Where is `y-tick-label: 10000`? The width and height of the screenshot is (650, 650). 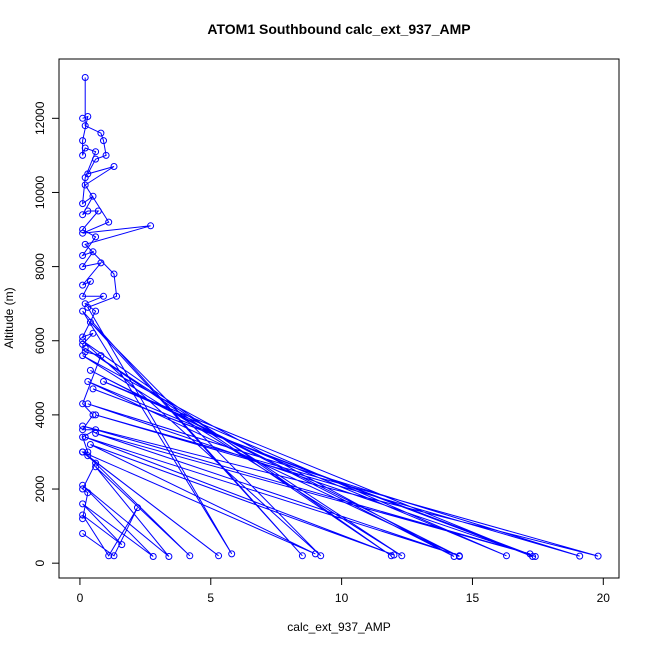 y-tick-label: 10000 is located at coordinates (40, 192).